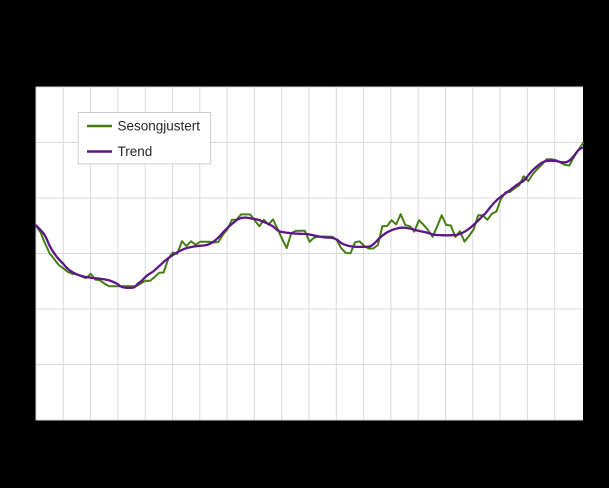  I want to click on svg-text: Sesongjustert, so click(159, 126).